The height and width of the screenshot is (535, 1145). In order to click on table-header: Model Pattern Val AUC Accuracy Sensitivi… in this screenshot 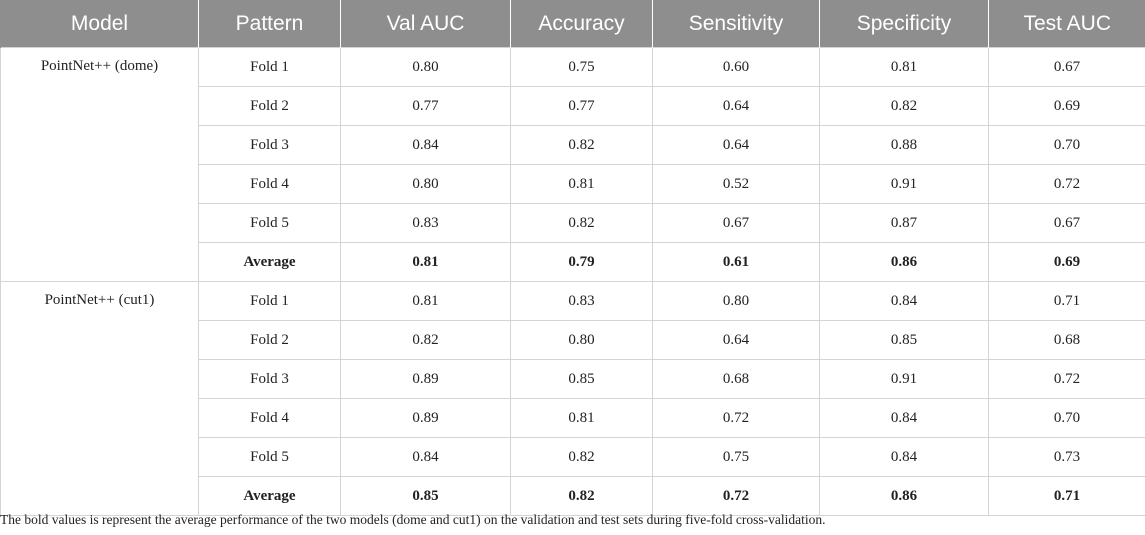, I will do `click(572, 24)`.